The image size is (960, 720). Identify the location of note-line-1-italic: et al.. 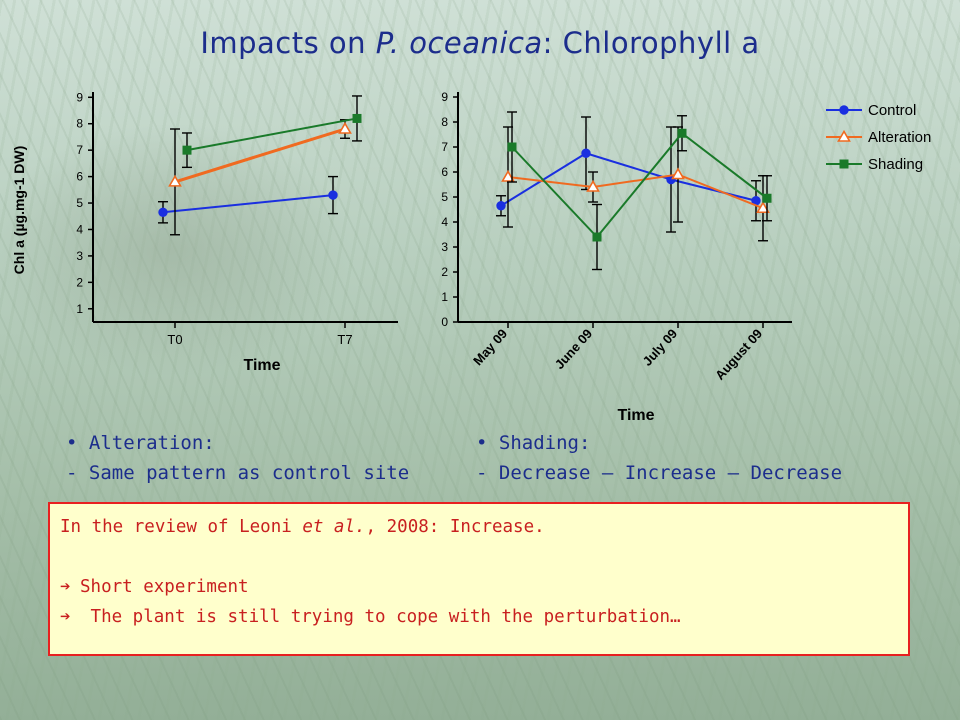
(334, 527).